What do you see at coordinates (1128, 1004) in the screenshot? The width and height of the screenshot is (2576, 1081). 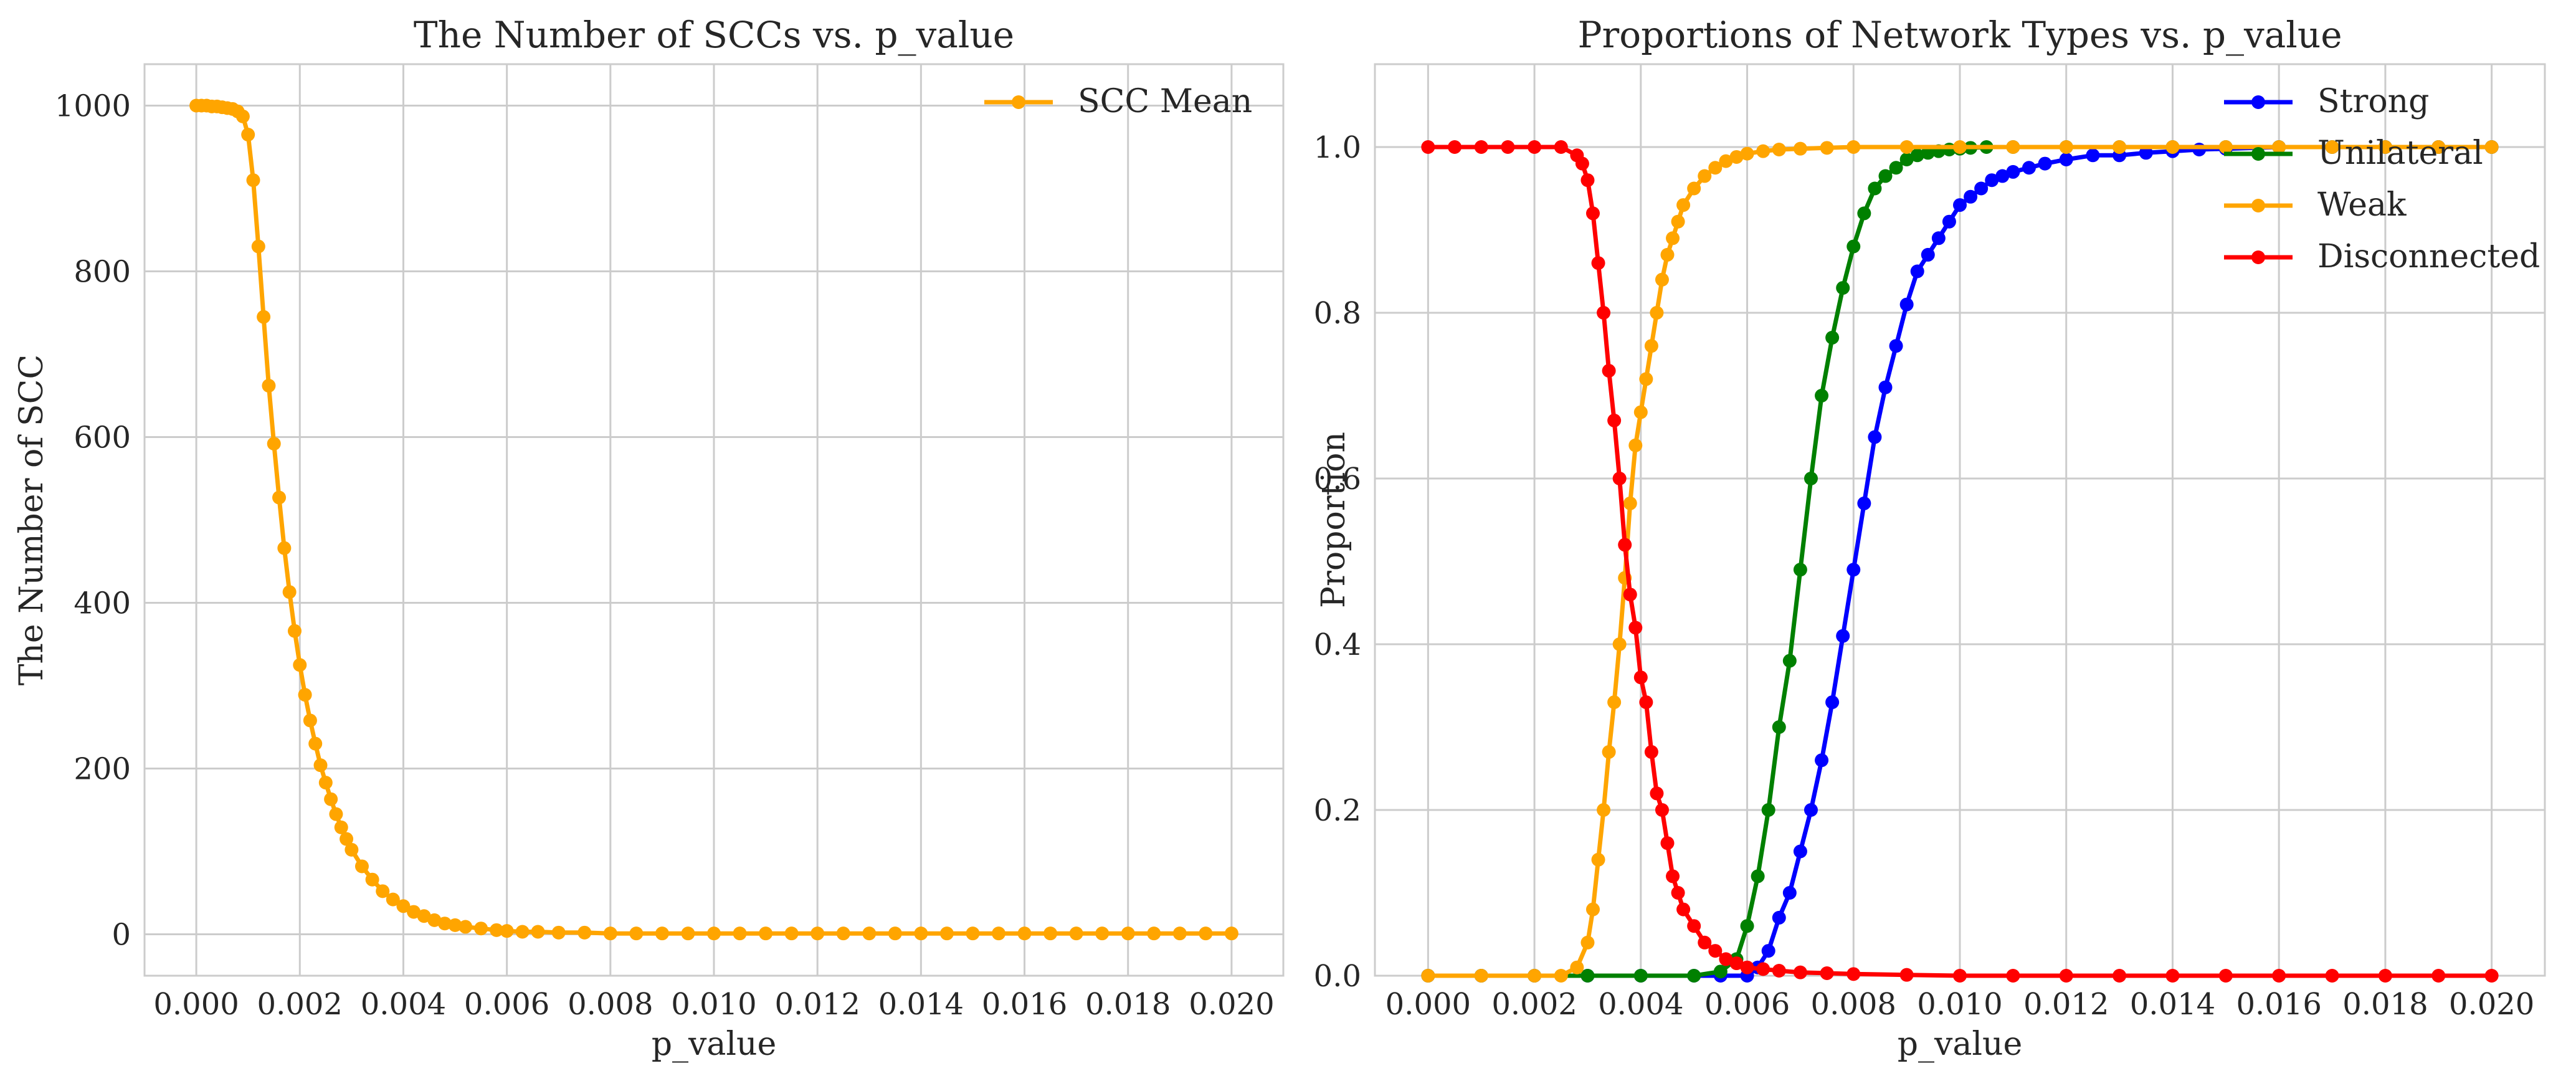 I see `x-tick-label: 0.018` at bounding box center [1128, 1004].